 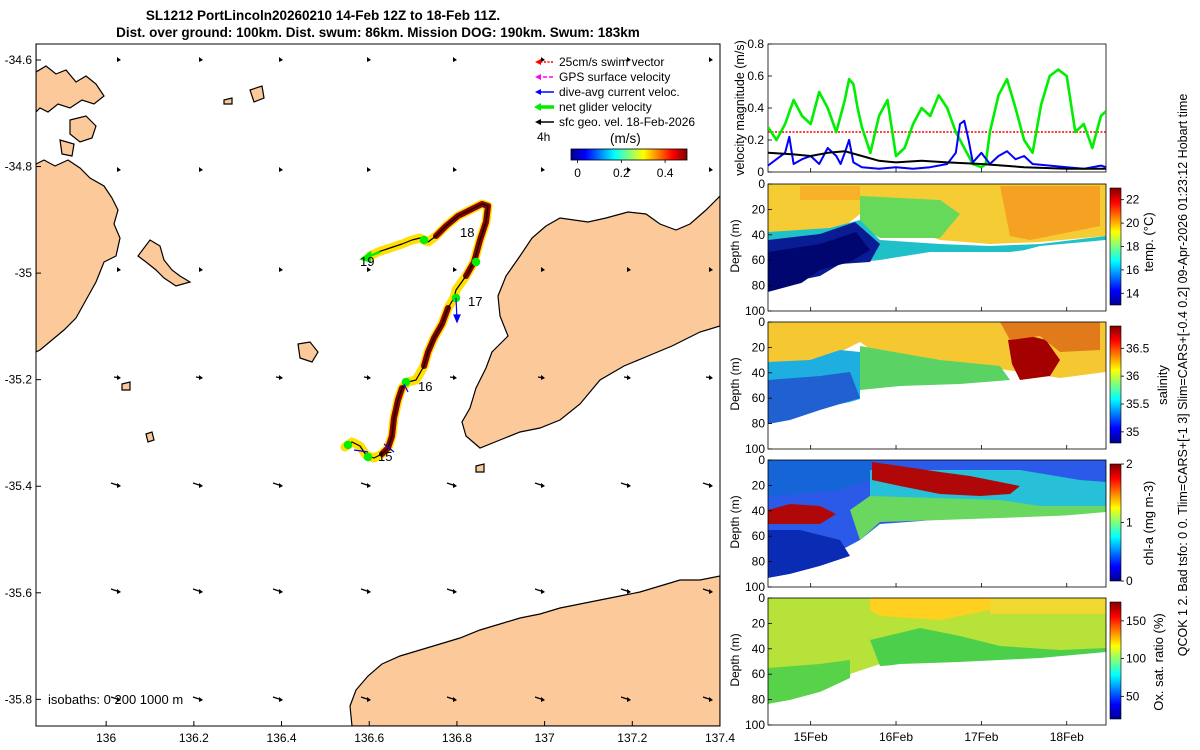 What do you see at coordinates (385, 456) in the screenshot?
I see `day-label-15: 15` at bounding box center [385, 456].